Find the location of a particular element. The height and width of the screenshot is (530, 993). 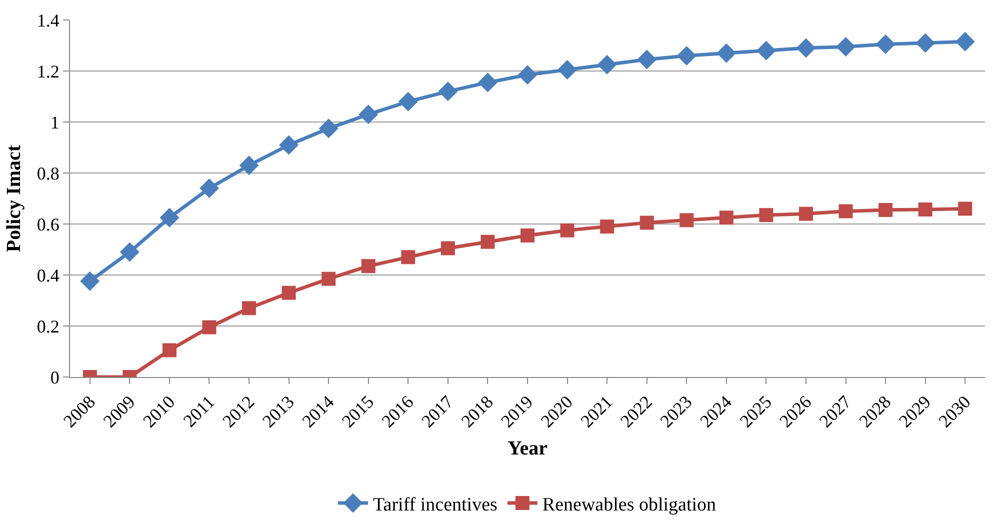

y-tick-label: 0.8 is located at coordinates (48, 173).